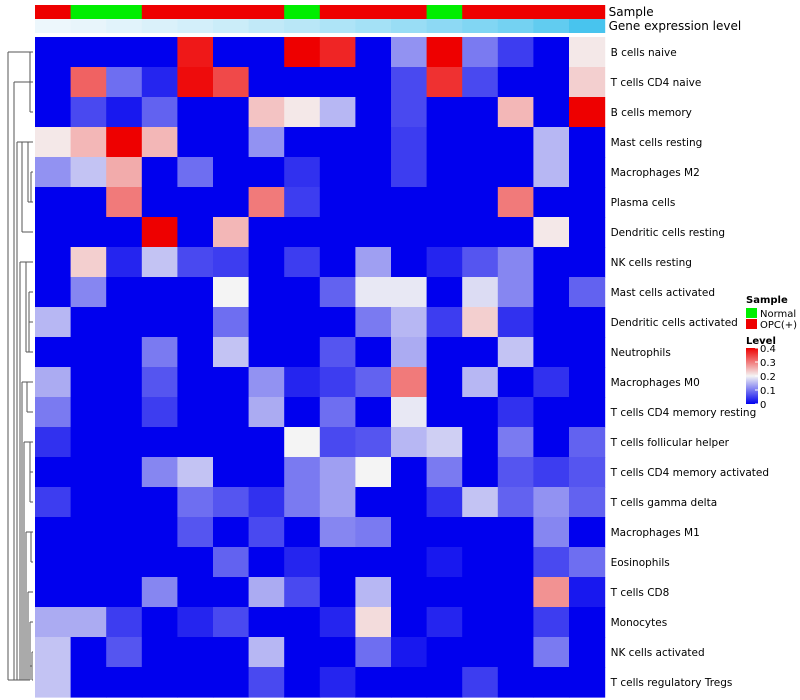 Image resolution: width=800 pixels, height=700 pixels. What do you see at coordinates (658, 653) in the screenshot?
I see `row-label: NK cells activated` at bounding box center [658, 653].